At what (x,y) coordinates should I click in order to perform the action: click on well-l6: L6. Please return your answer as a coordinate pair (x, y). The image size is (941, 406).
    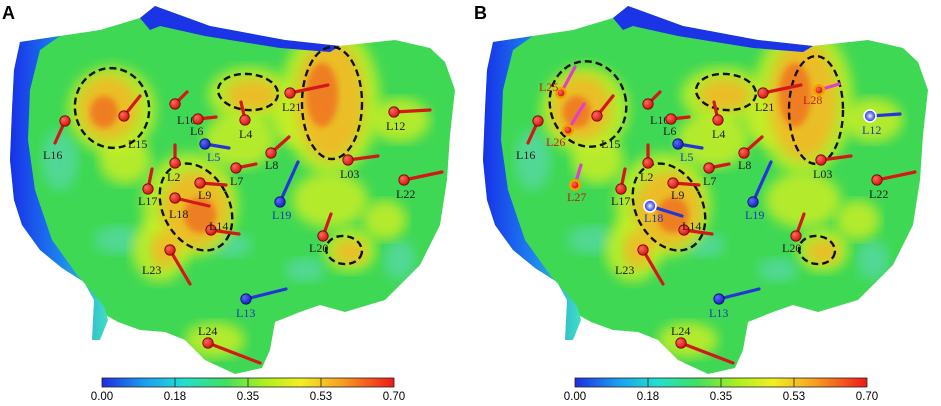
    Looking at the image, I should click on (204, 125).